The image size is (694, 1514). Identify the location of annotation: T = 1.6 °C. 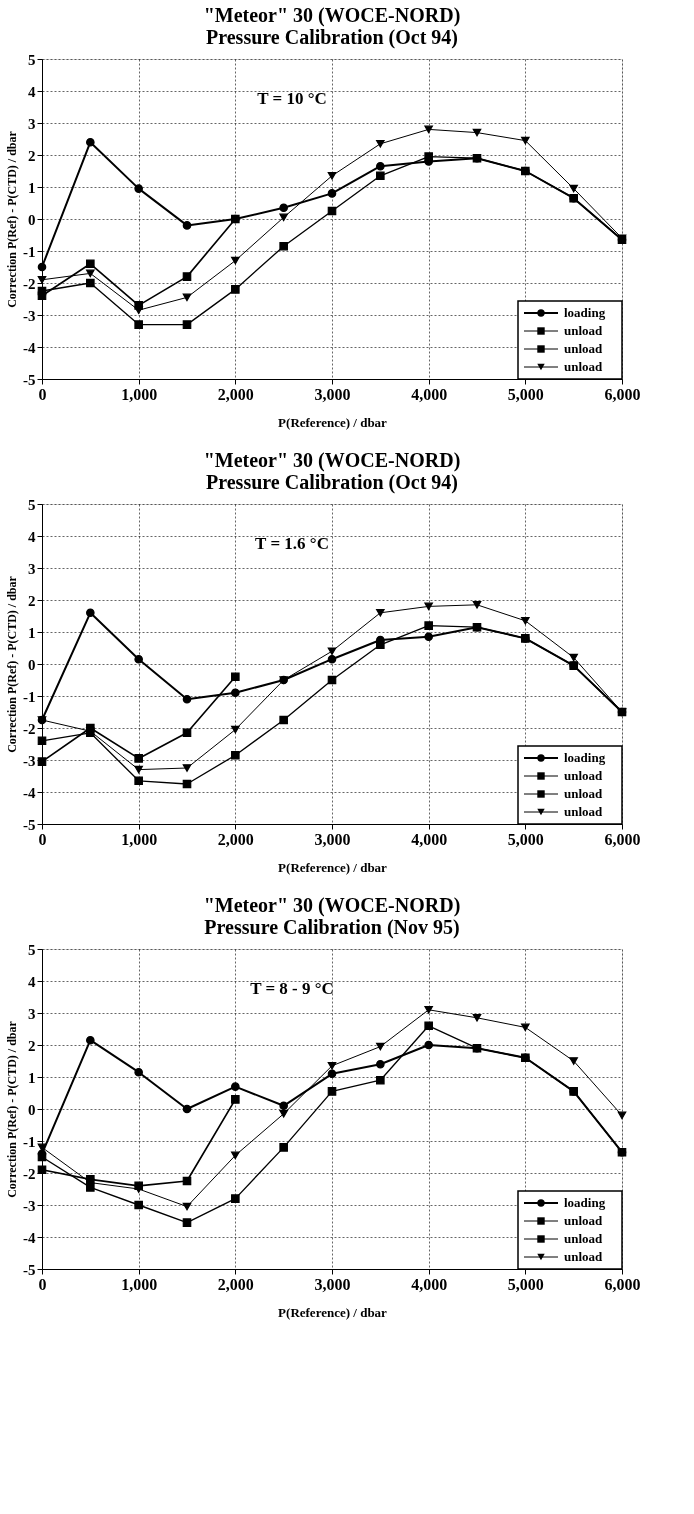
(292, 543).